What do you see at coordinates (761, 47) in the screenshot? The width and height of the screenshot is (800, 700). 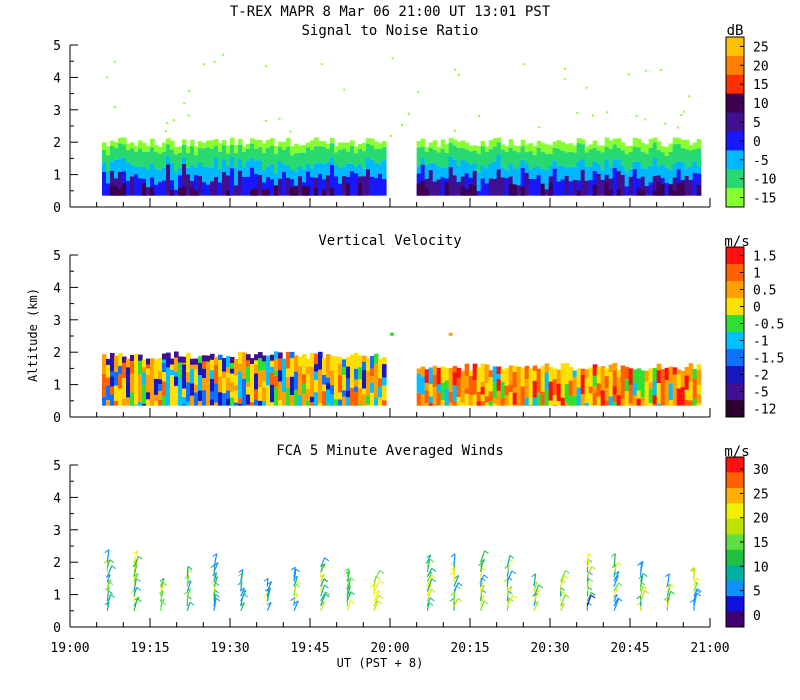 I see `colorbar-label: 25` at bounding box center [761, 47].